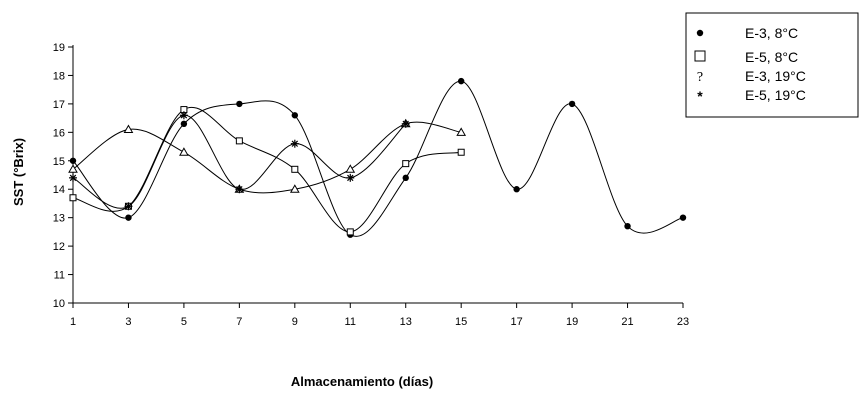 The image size is (864, 393). I want to click on legend-label: E-5, 8°C, so click(771, 57).